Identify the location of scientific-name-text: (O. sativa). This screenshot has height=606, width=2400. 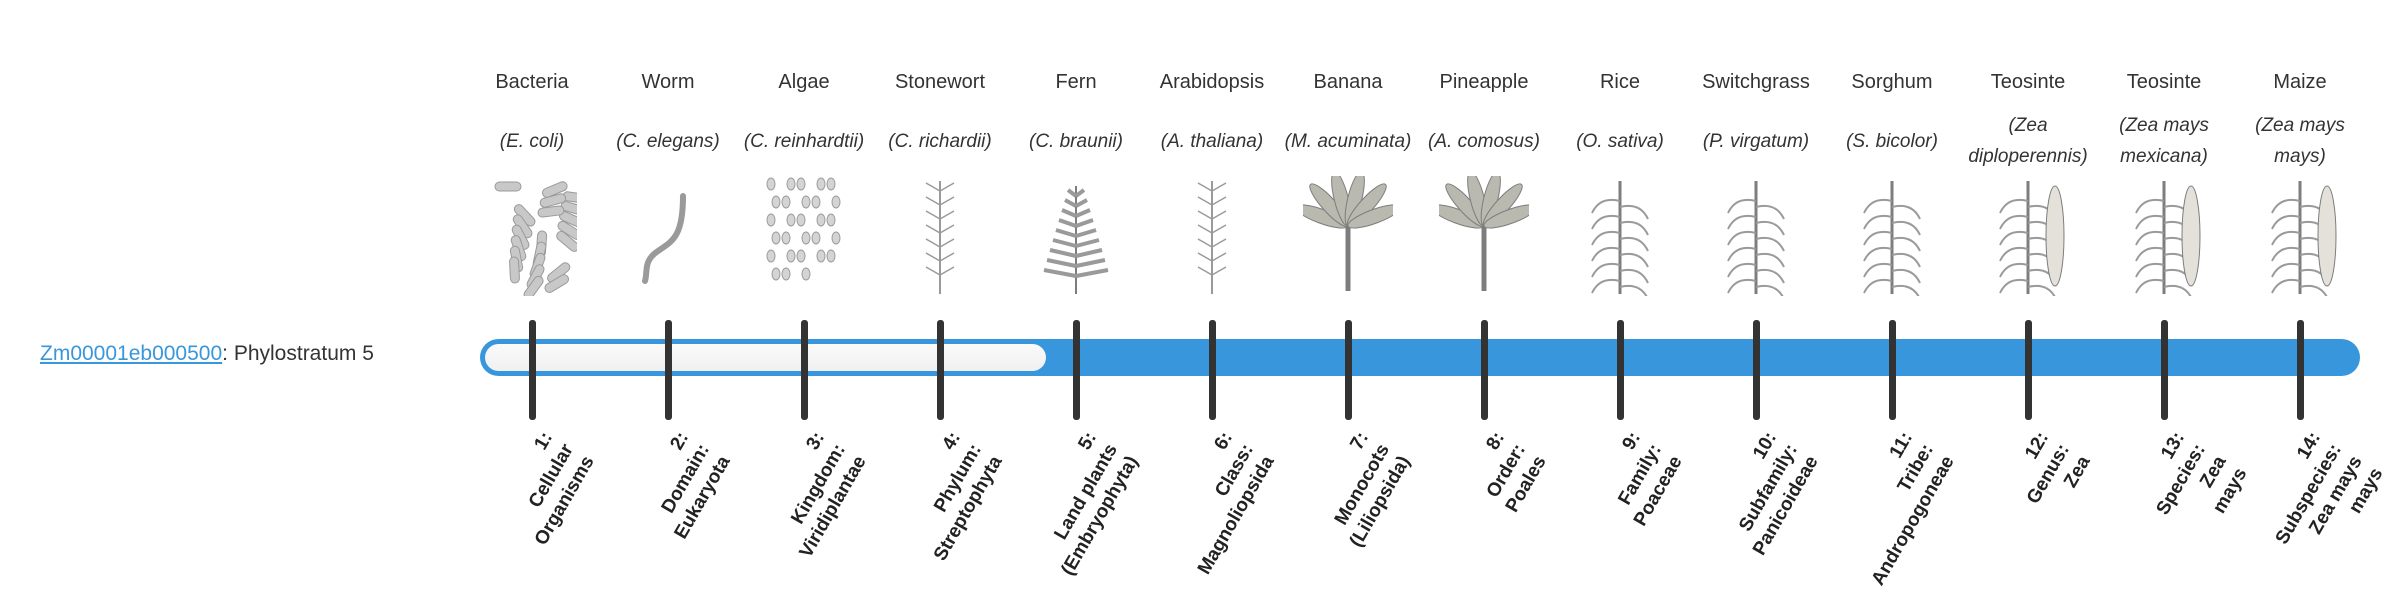
(1620, 141).